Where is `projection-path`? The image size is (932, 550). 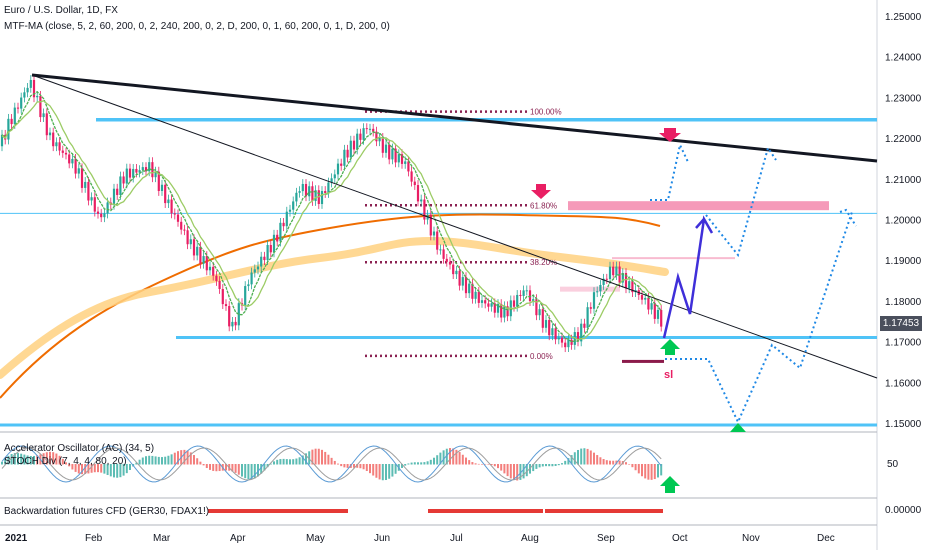
projection-path is located at coordinates (848, 217).